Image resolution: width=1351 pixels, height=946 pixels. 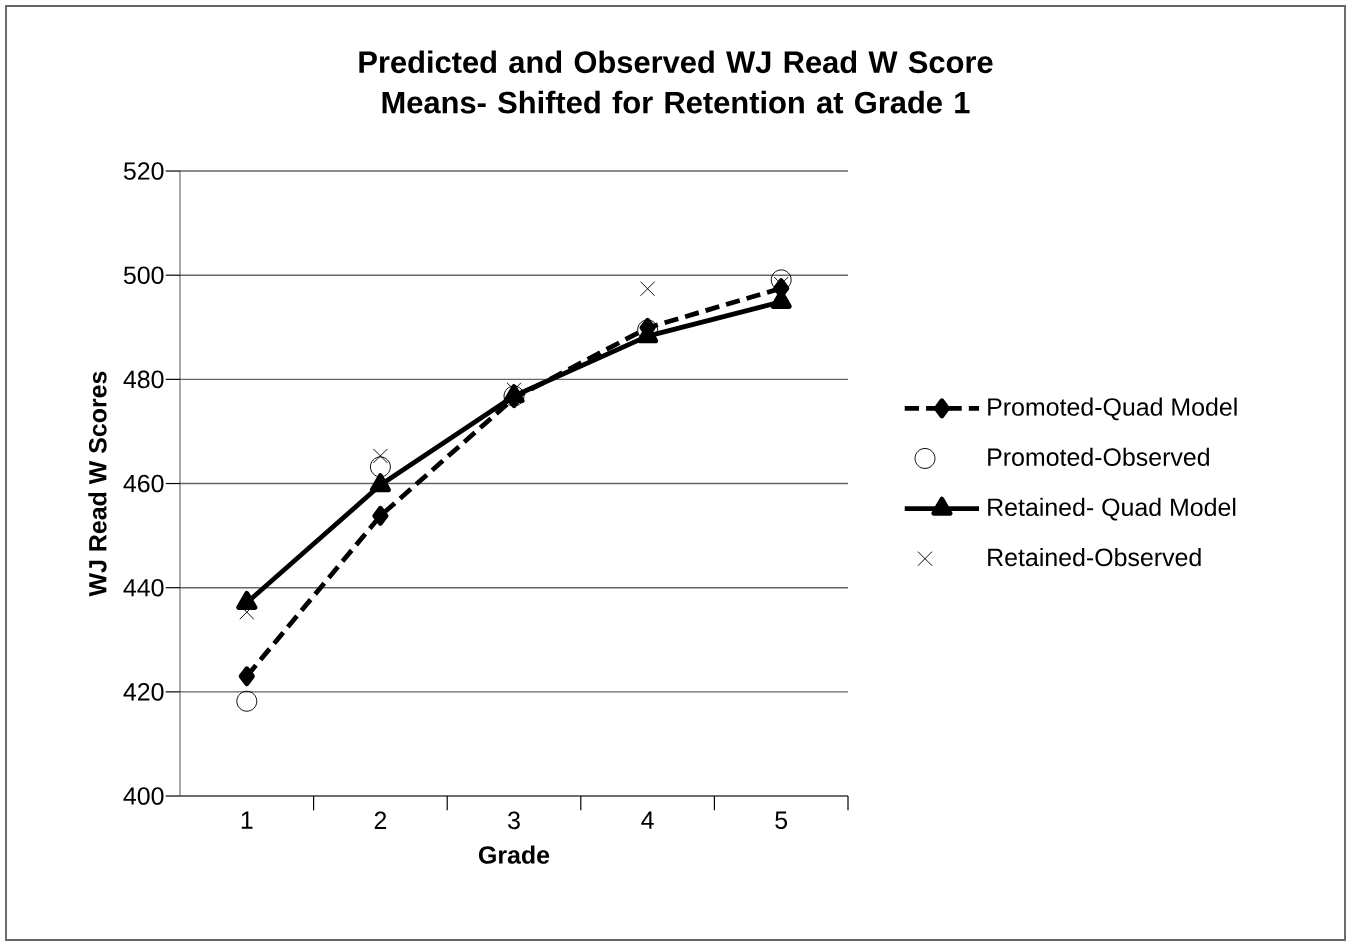 What do you see at coordinates (1098, 456) in the screenshot?
I see `legend-label: Promoted-Observed` at bounding box center [1098, 456].